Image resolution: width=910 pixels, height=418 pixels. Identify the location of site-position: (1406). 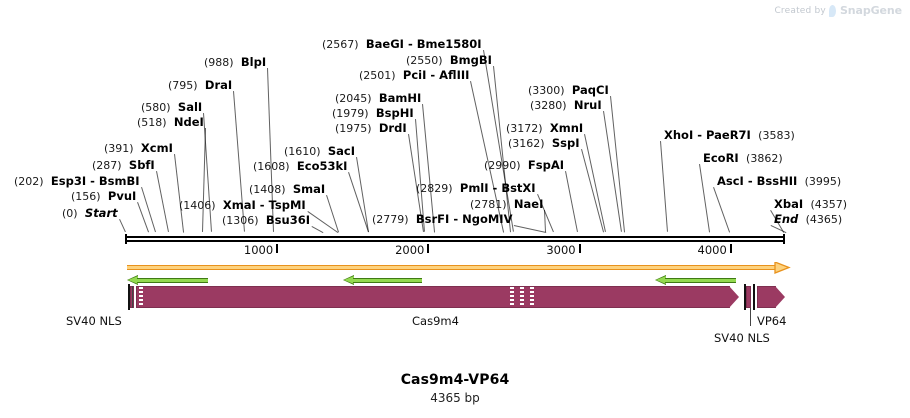
(197, 205).